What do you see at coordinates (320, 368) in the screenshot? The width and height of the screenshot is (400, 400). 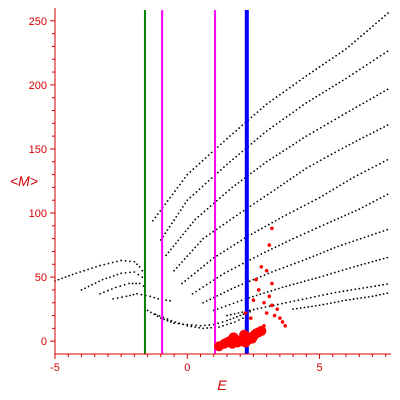 I see `x-tick-label: 5` at bounding box center [320, 368].